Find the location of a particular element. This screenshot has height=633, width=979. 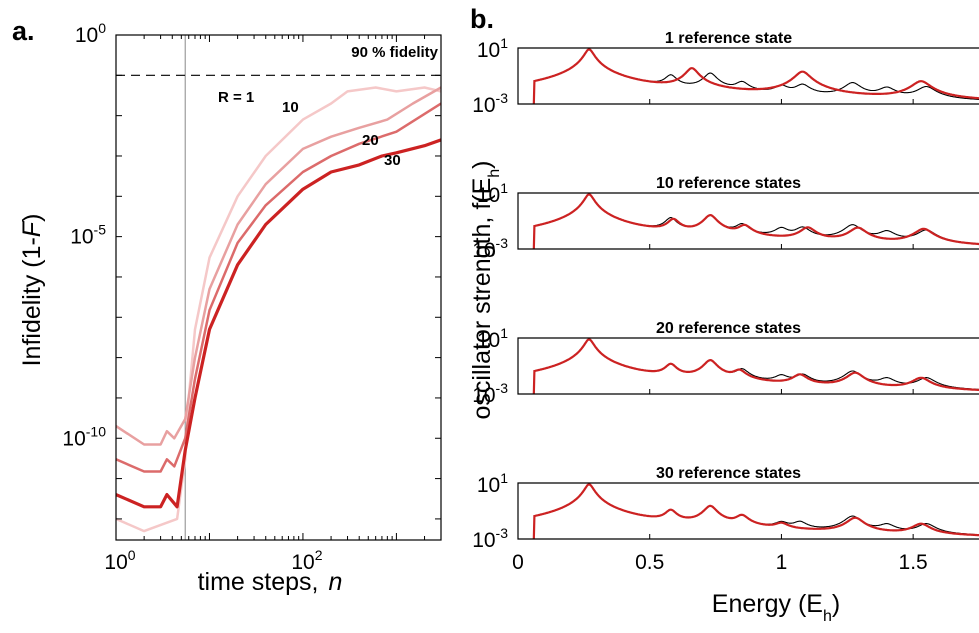

panel-a-x-tick-1: 10² is located at coordinates (306, 560).